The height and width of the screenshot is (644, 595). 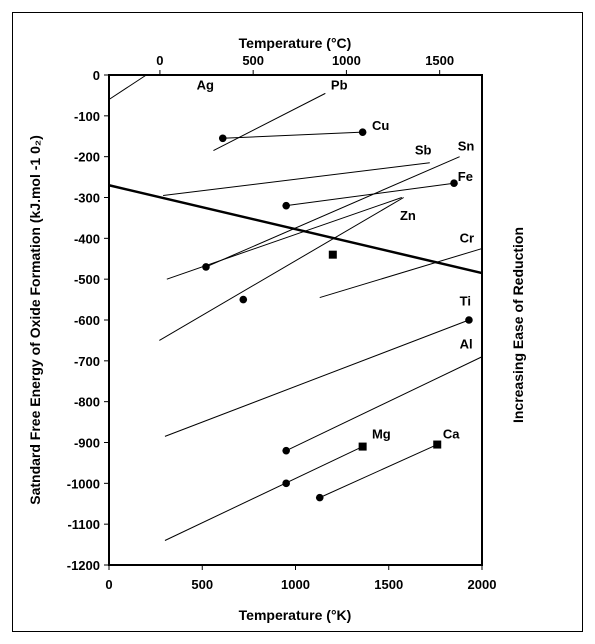 I want to click on series-label-mg: Mg, so click(x=381, y=433).